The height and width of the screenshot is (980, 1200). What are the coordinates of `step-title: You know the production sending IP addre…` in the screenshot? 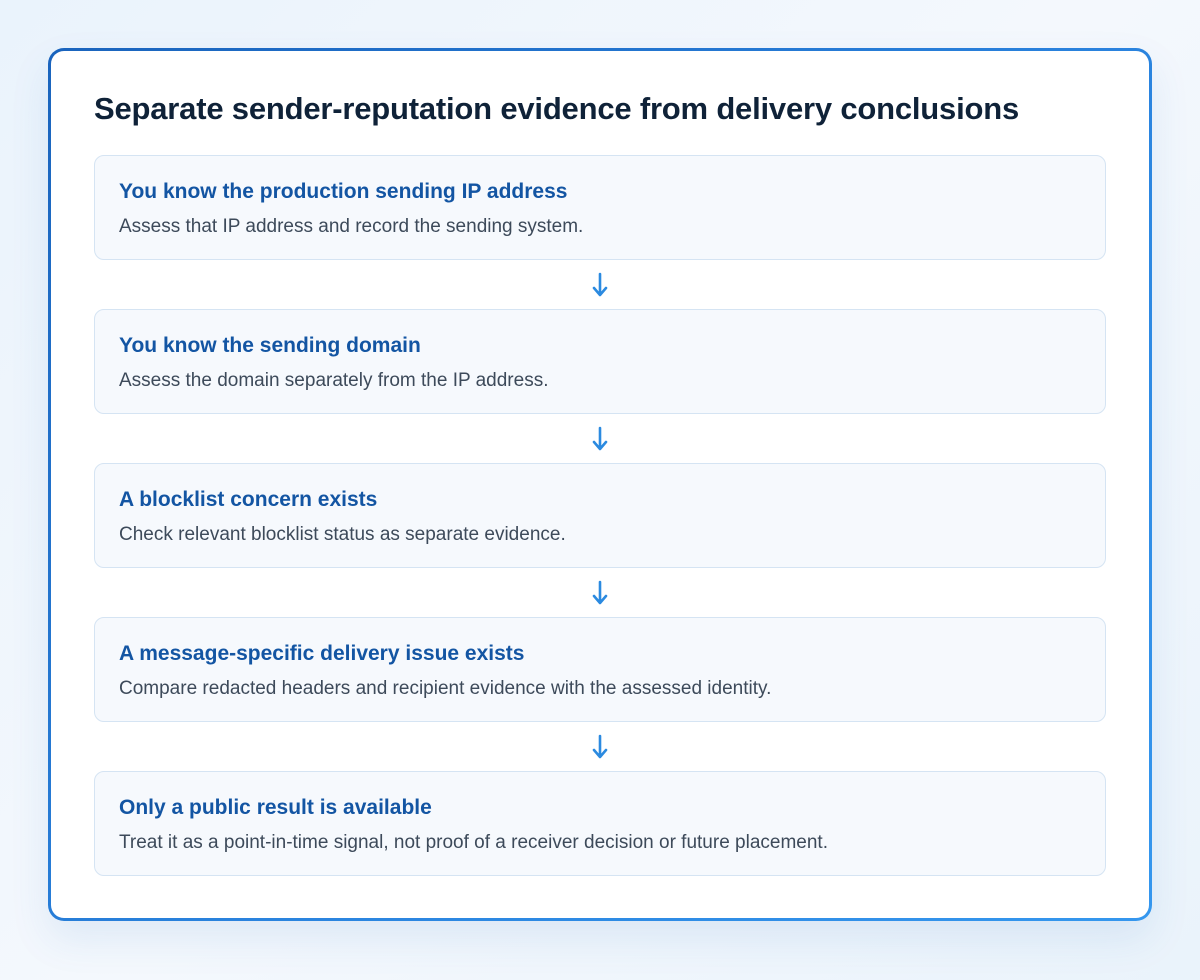 It's located at (343, 191).